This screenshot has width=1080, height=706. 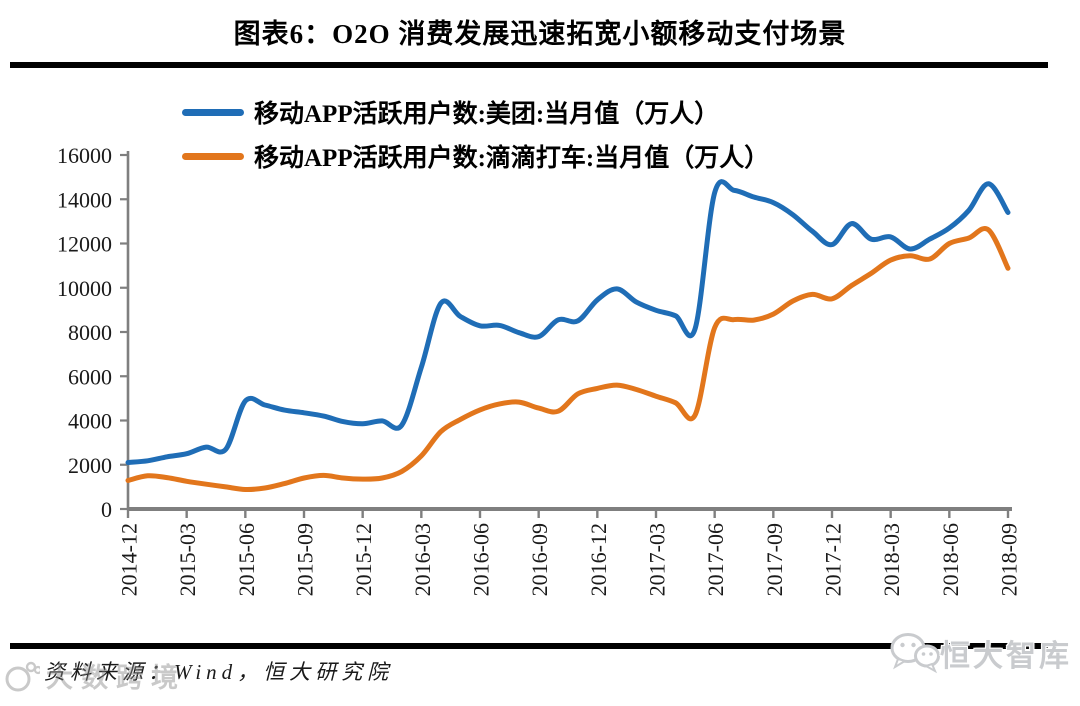 What do you see at coordinates (512, 158) in the screenshot?
I see `legend-label-didi: 移动APP活跃用户数:滴滴打车:当月值（万人）` at bounding box center [512, 158].